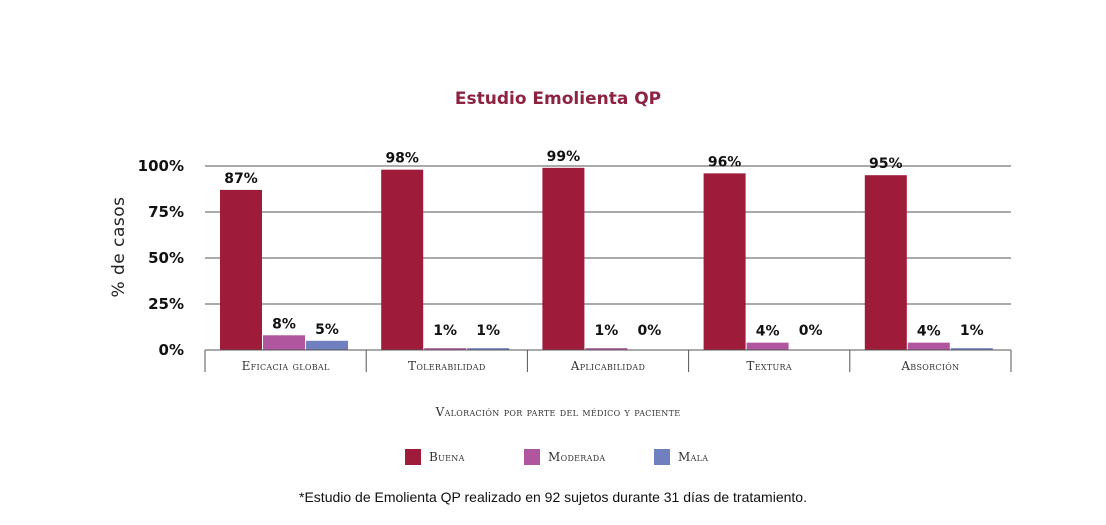 This screenshot has width=1106, height=525. What do you see at coordinates (929, 366) in the screenshot?
I see `x-tick-label: Absorción` at bounding box center [929, 366].